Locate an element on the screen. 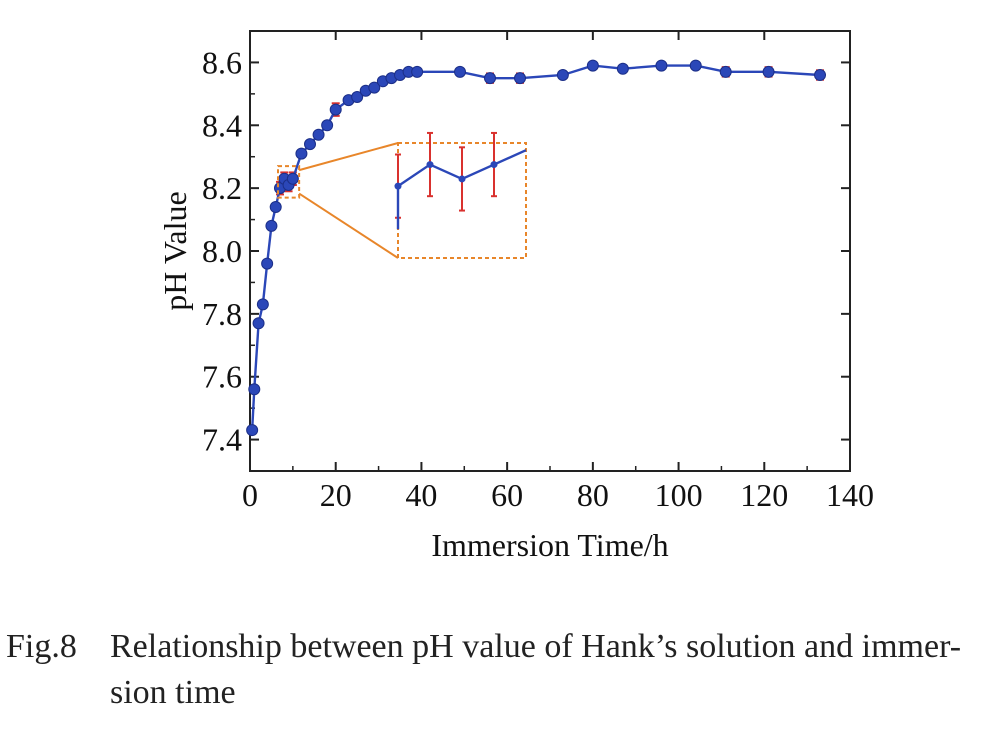 The image size is (1002, 749). zoom-source-box is located at coordinates (289, 182).